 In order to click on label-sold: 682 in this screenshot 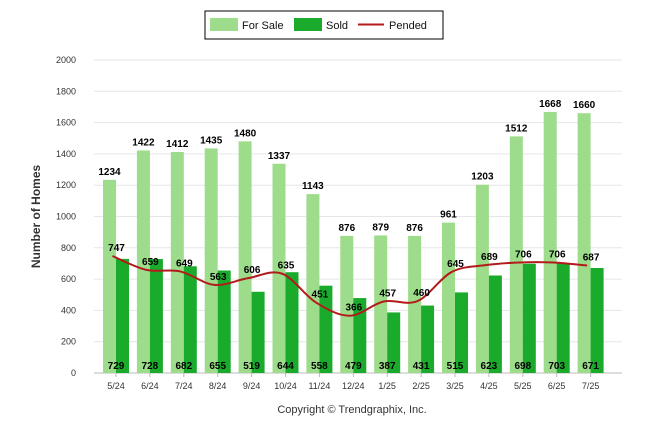, I will do `click(183, 366)`.